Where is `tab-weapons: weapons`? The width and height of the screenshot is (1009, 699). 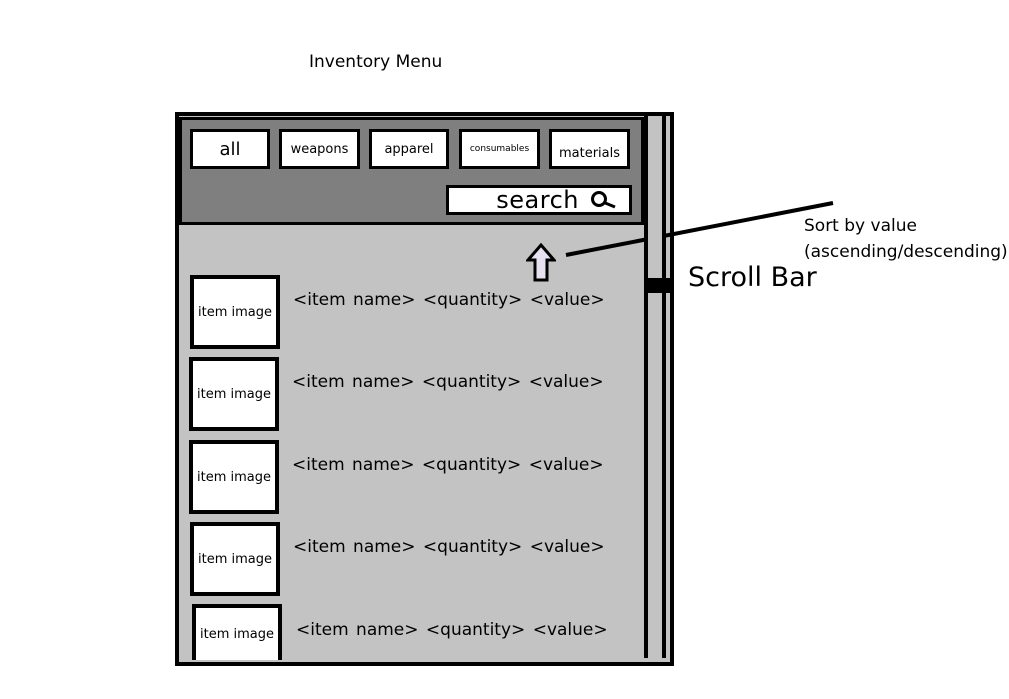
tab-weapons: weapons is located at coordinates (319, 149).